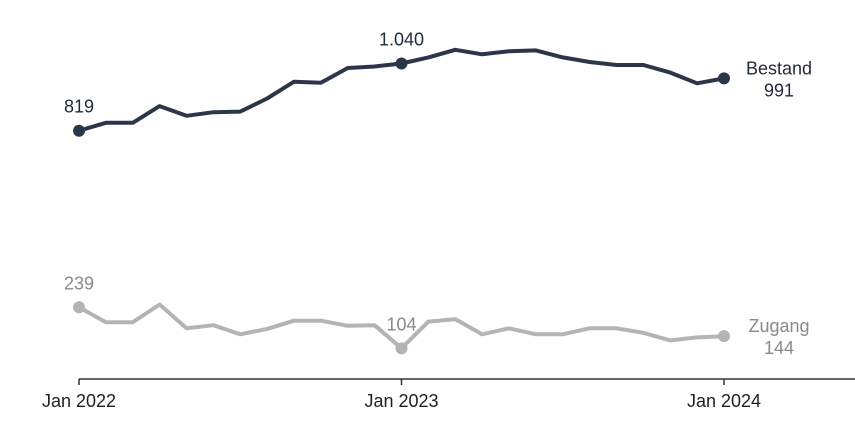 Image resolution: width=855 pixels, height=432 pixels. I want to click on data-label-zugang: 239, so click(79, 283).